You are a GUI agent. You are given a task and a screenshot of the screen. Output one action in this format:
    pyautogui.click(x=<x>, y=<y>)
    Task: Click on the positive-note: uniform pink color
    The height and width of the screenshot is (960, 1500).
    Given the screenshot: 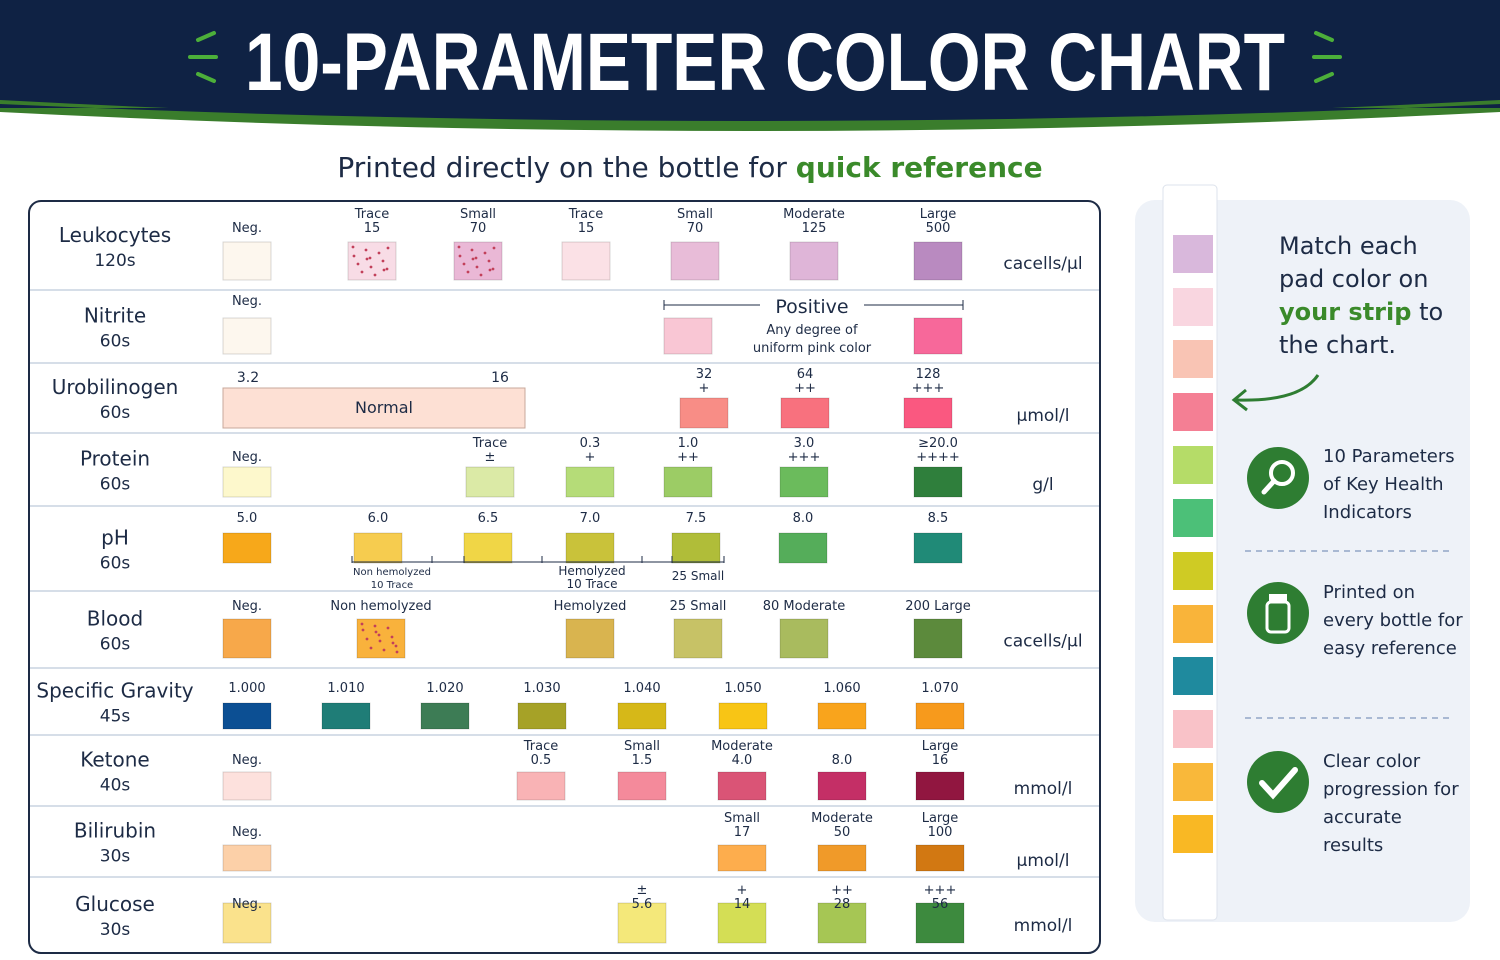 What is the action you would take?
    pyautogui.click(x=812, y=348)
    